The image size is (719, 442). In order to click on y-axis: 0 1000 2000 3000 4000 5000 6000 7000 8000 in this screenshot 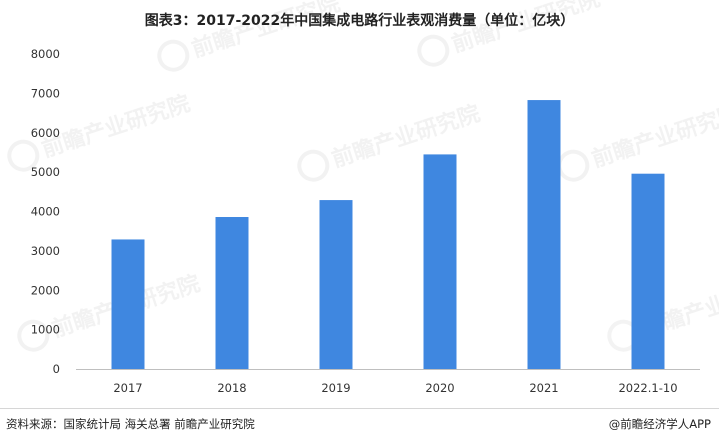, I will do `click(45, 211)`.